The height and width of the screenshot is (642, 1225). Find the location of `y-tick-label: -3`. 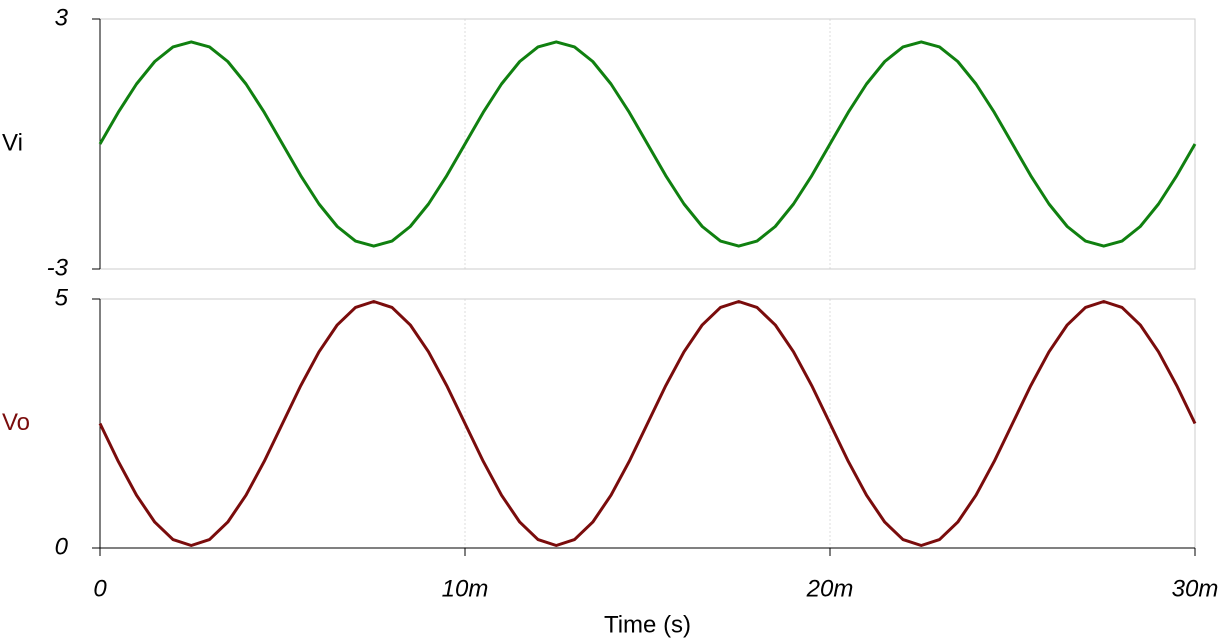

y-tick-label: -3 is located at coordinates (58, 267).